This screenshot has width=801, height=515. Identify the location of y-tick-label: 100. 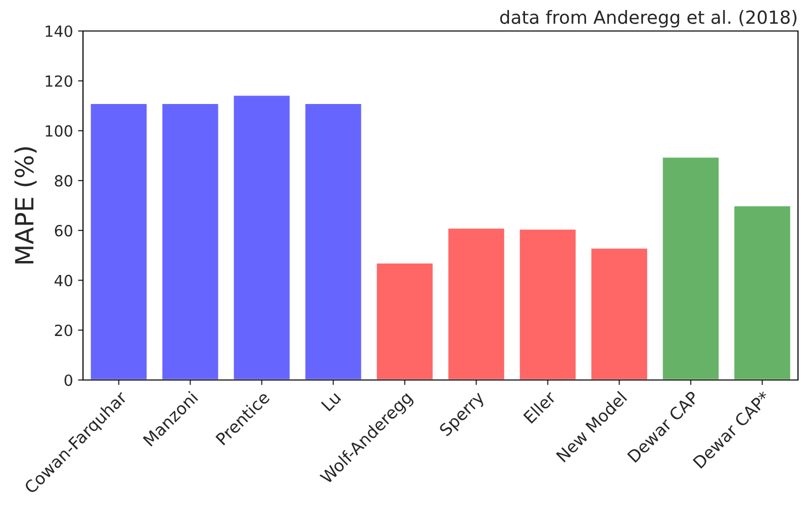
(59, 131).